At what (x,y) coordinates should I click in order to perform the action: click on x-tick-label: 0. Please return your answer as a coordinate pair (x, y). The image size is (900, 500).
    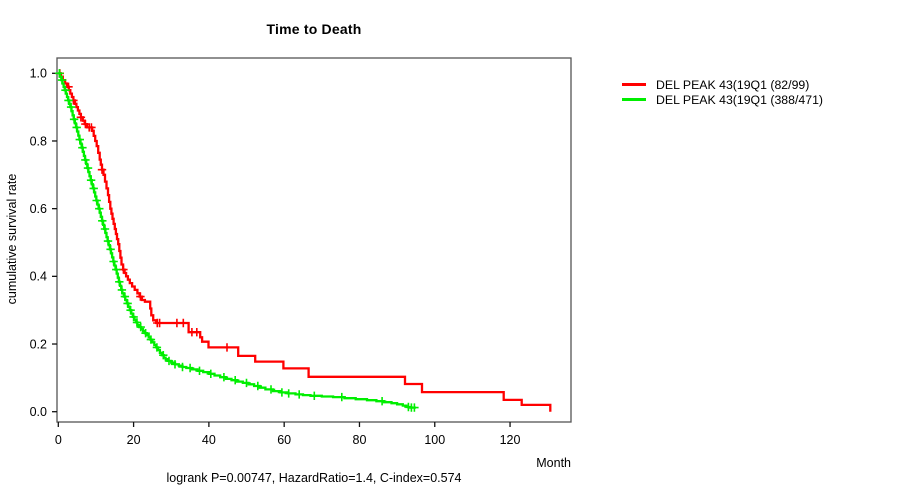
    Looking at the image, I should click on (58, 440).